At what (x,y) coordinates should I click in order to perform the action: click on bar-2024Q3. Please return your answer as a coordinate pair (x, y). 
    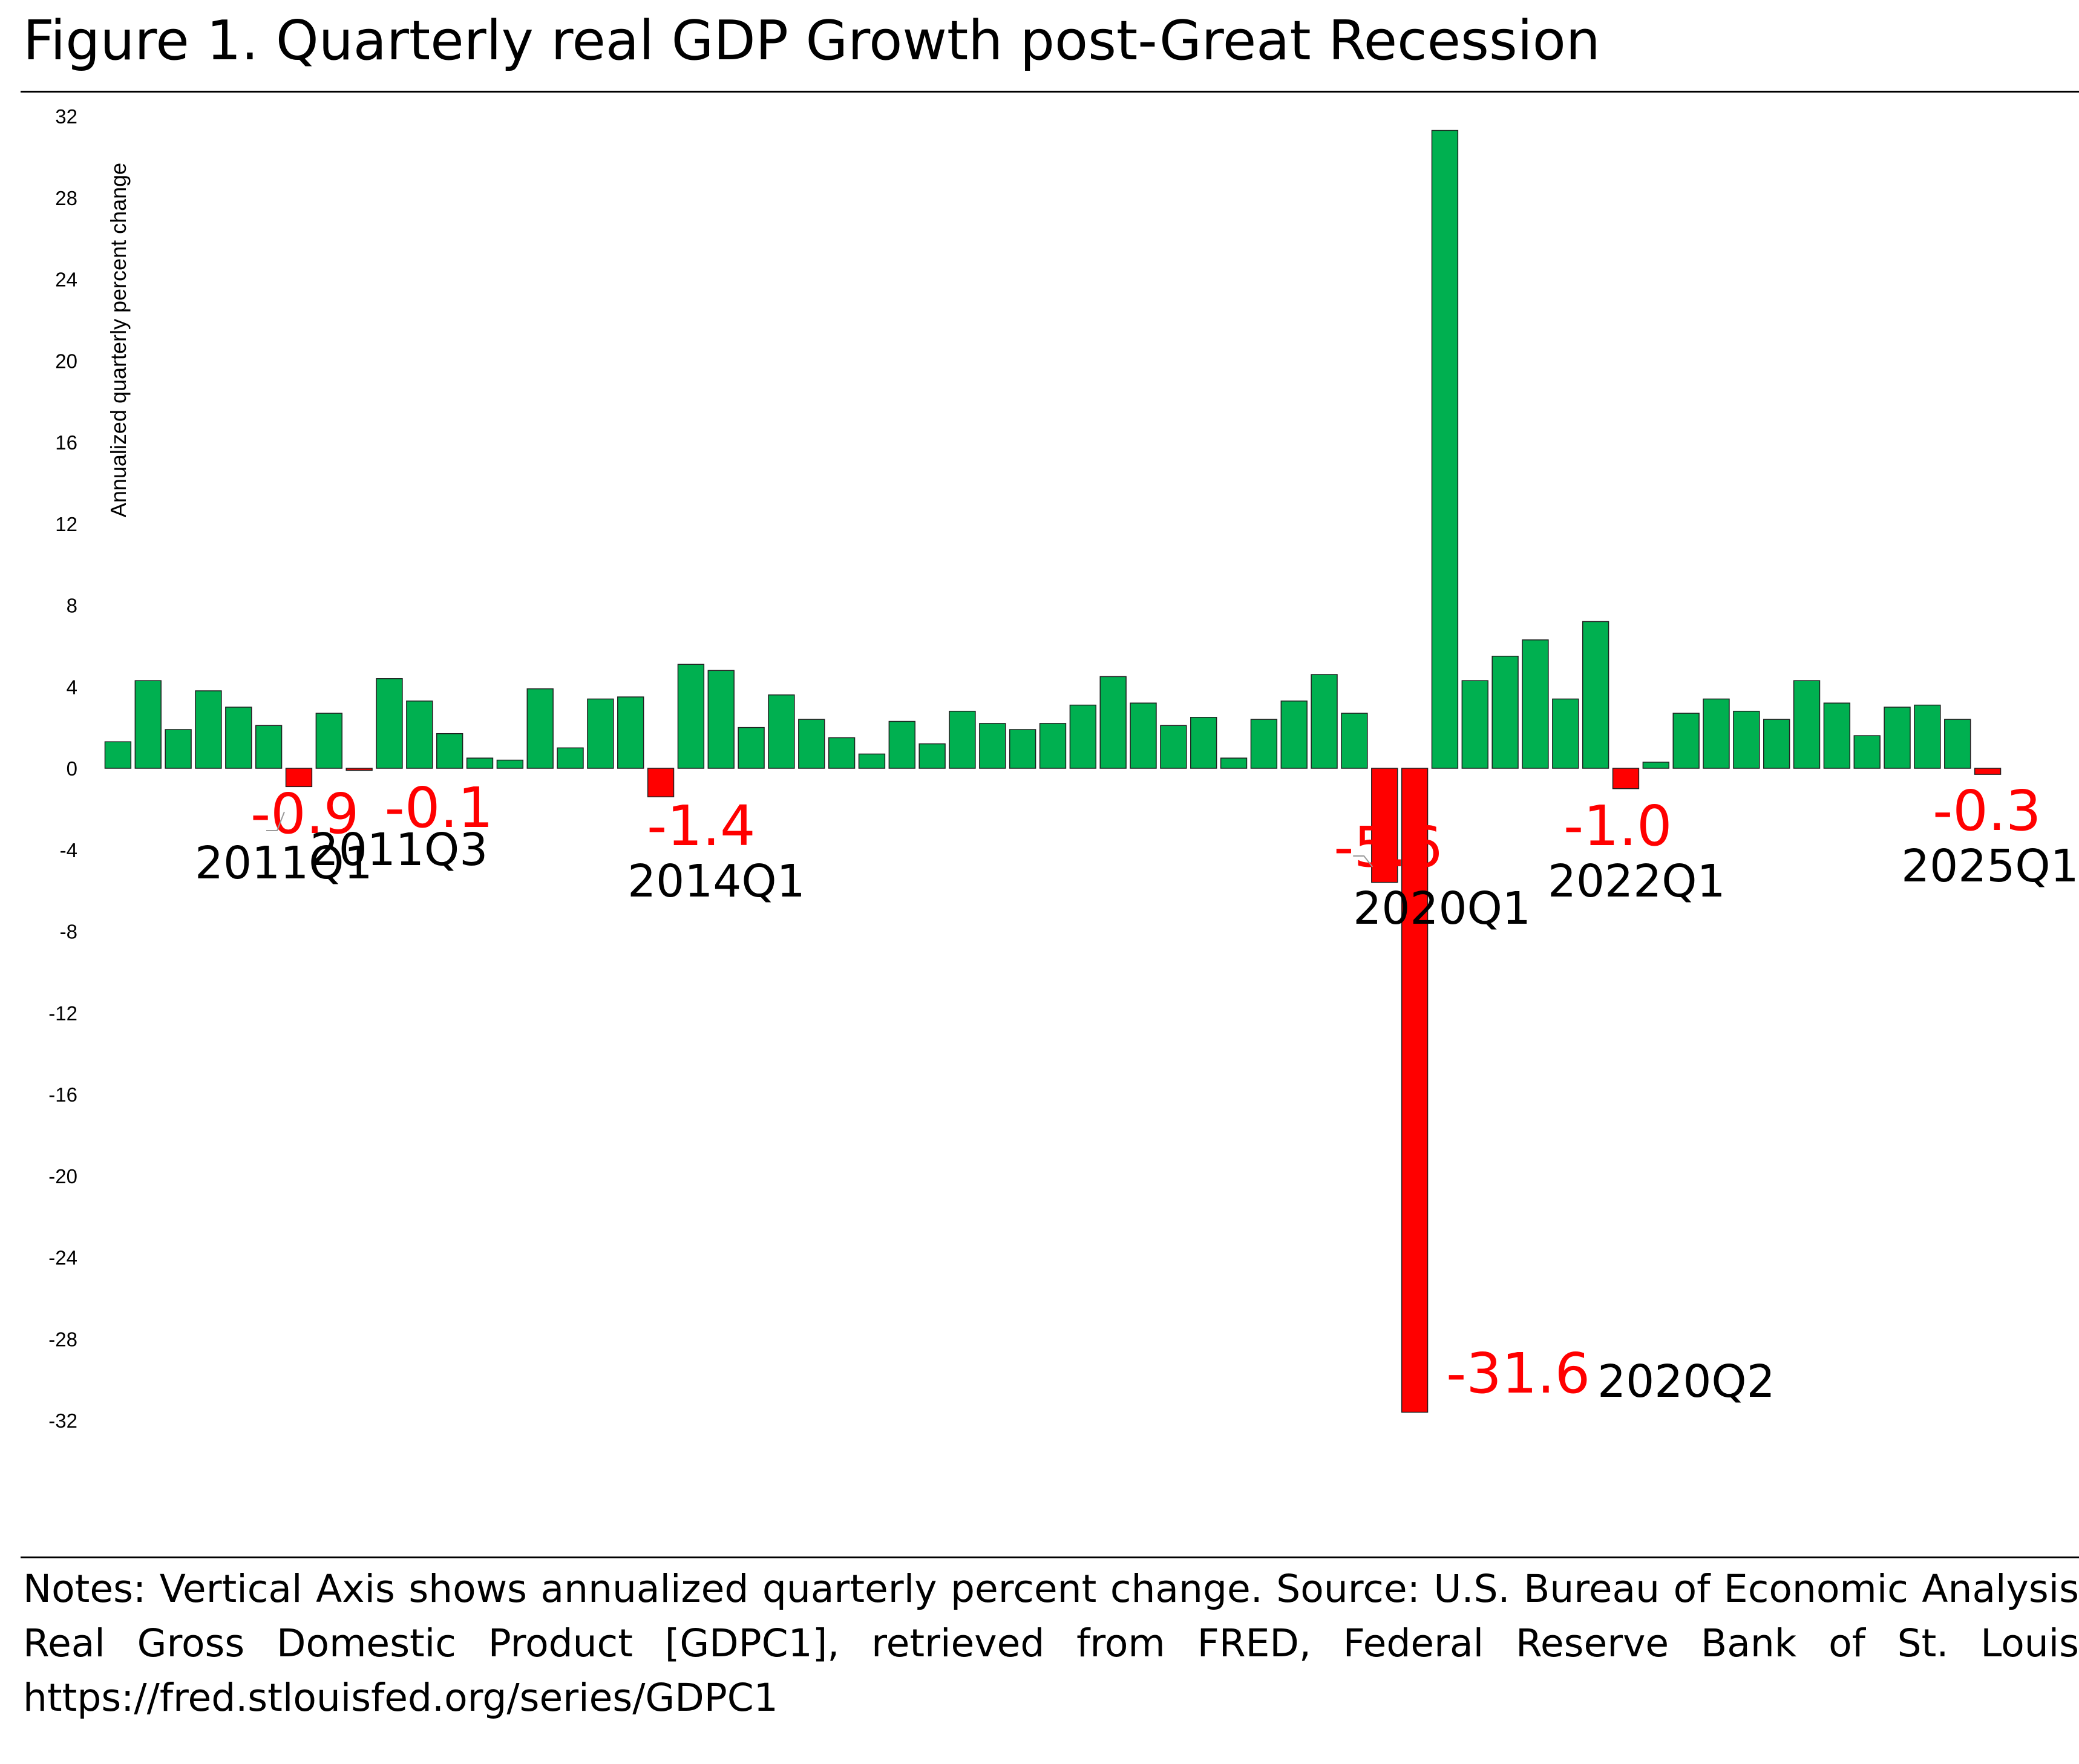
    Looking at the image, I should click on (1927, 736).